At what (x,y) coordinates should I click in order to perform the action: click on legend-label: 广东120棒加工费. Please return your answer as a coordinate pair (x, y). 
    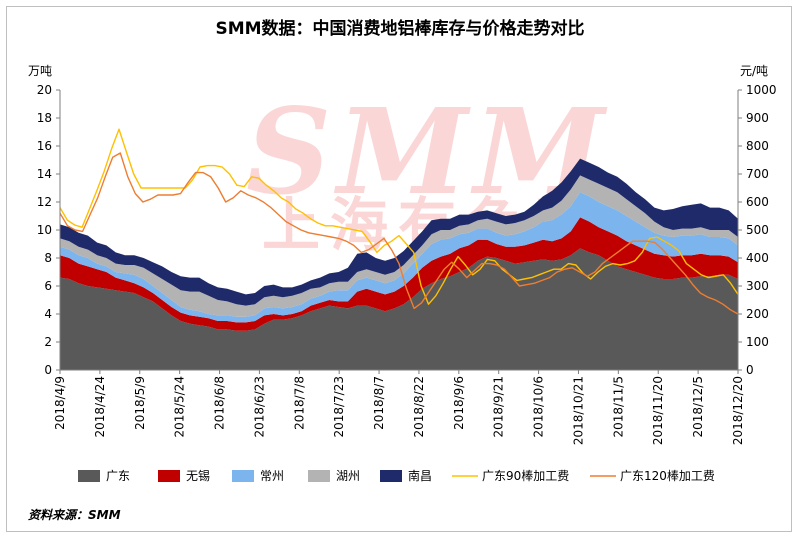
    Looking at the image, I should click on (667, 476).